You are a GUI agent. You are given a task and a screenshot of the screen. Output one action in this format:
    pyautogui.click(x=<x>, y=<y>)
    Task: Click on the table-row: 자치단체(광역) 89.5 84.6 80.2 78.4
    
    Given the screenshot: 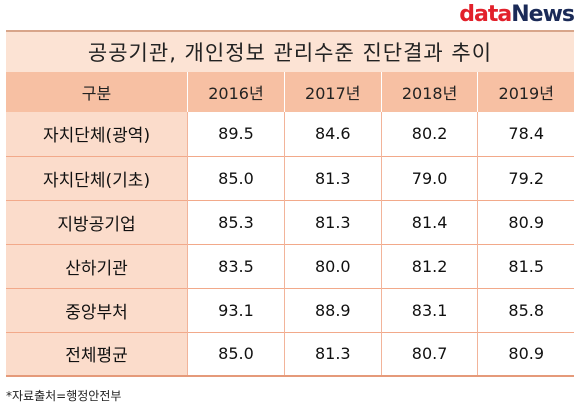 What is the action you would take?
    pyautogui.click(x=290, y=134)
    